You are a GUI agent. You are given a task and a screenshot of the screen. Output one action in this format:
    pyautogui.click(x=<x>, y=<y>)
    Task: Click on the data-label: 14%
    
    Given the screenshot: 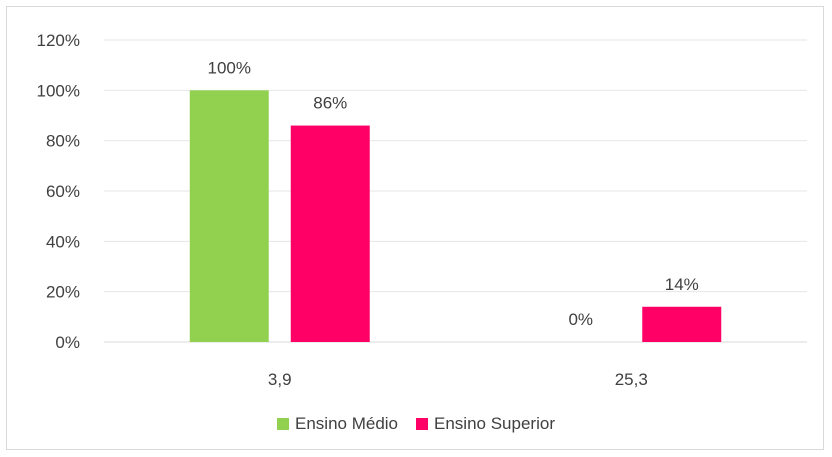 What is the action you would take?
    pyautogui.click(x=682, y=284)
    